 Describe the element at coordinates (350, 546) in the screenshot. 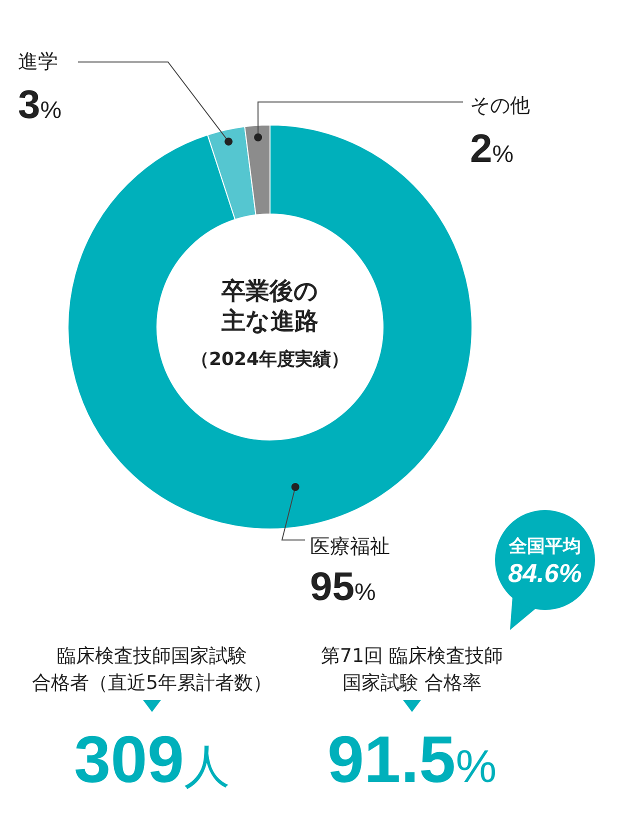

I see `slice-label: 医療福祉` at that location.